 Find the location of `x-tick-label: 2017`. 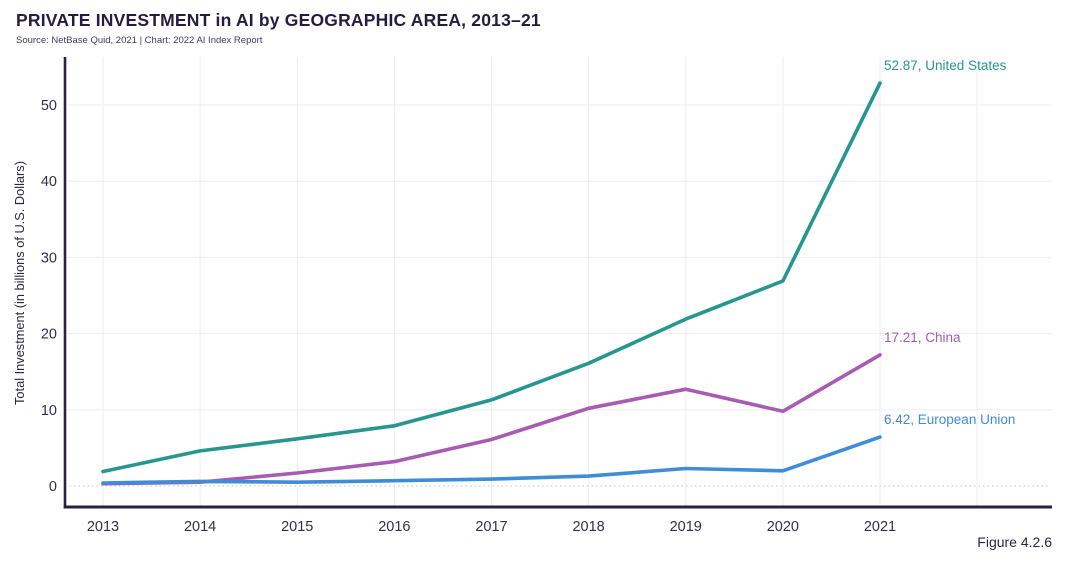

x-tick-label: 2017 is located at coordinates (491, 527).